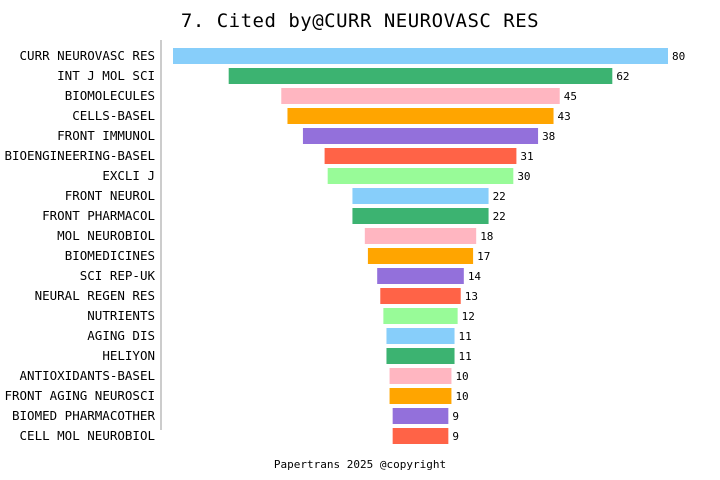 This screenshot has height=480, width=720. I want to click on category-label: ANTIOXIDANTS-BASEL, so click(87, 375).